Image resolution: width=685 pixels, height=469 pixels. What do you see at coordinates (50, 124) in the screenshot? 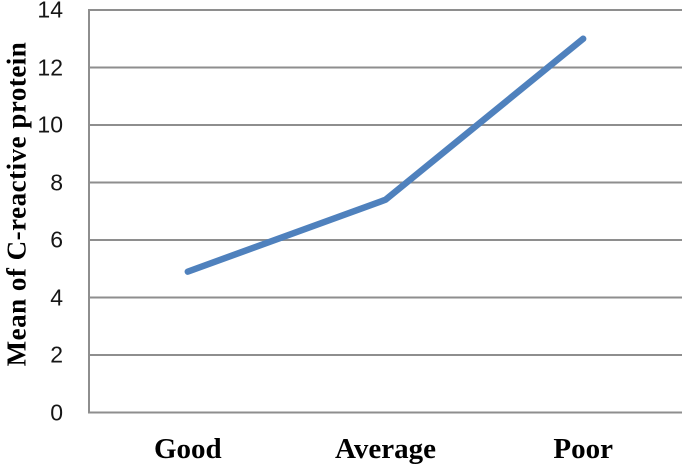
I see `y-tick-label: 10` at bounding box center [50, 124].